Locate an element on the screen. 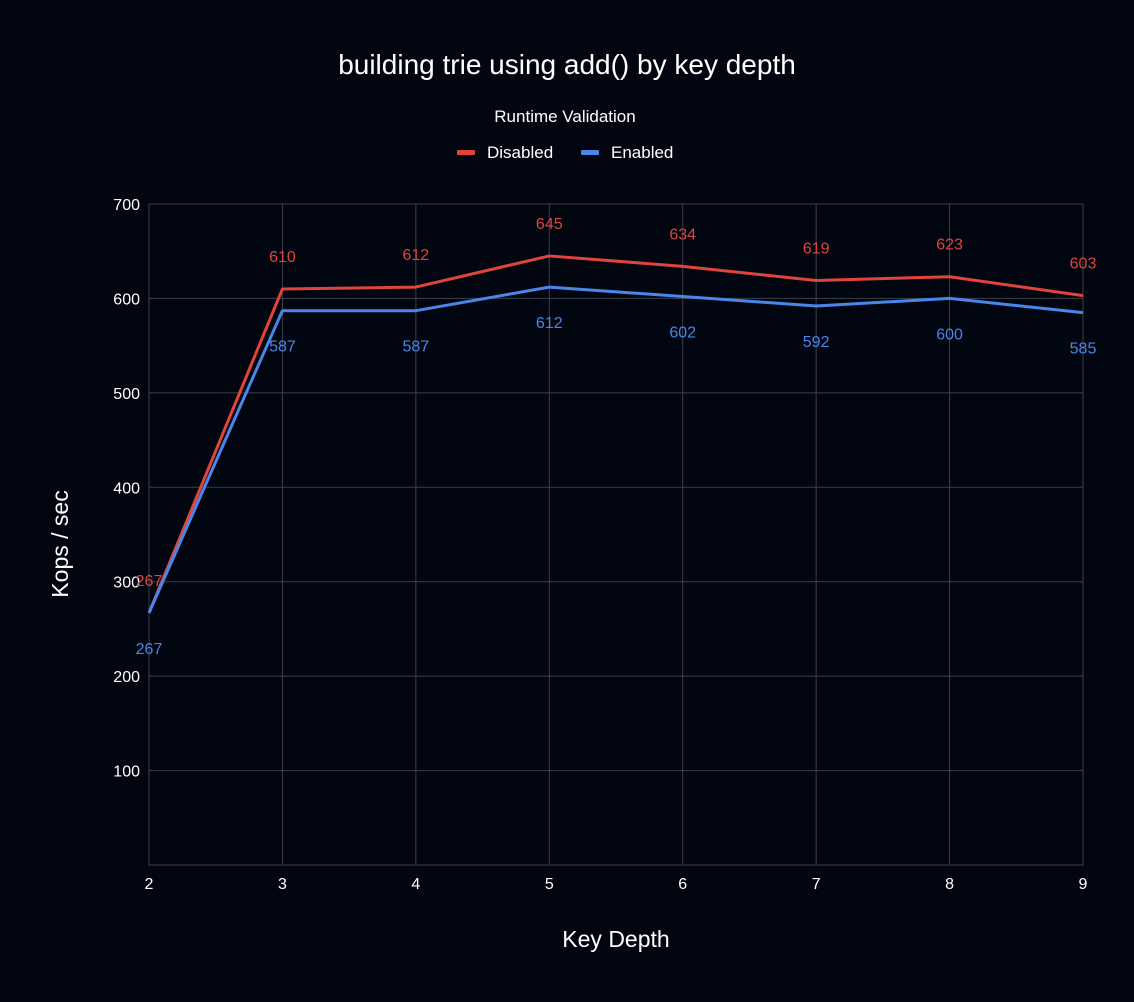 The image size is (1134, 1002). legend: Disabled Enabled is located at coordinates (565, 152).